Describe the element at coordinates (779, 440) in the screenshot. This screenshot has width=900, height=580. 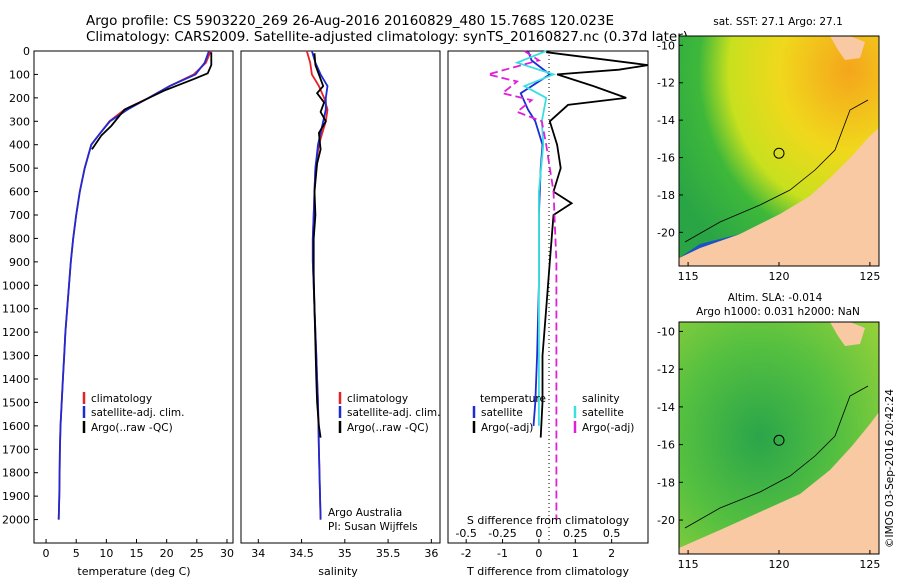
I see `sla-argo-location-marker` at that location.